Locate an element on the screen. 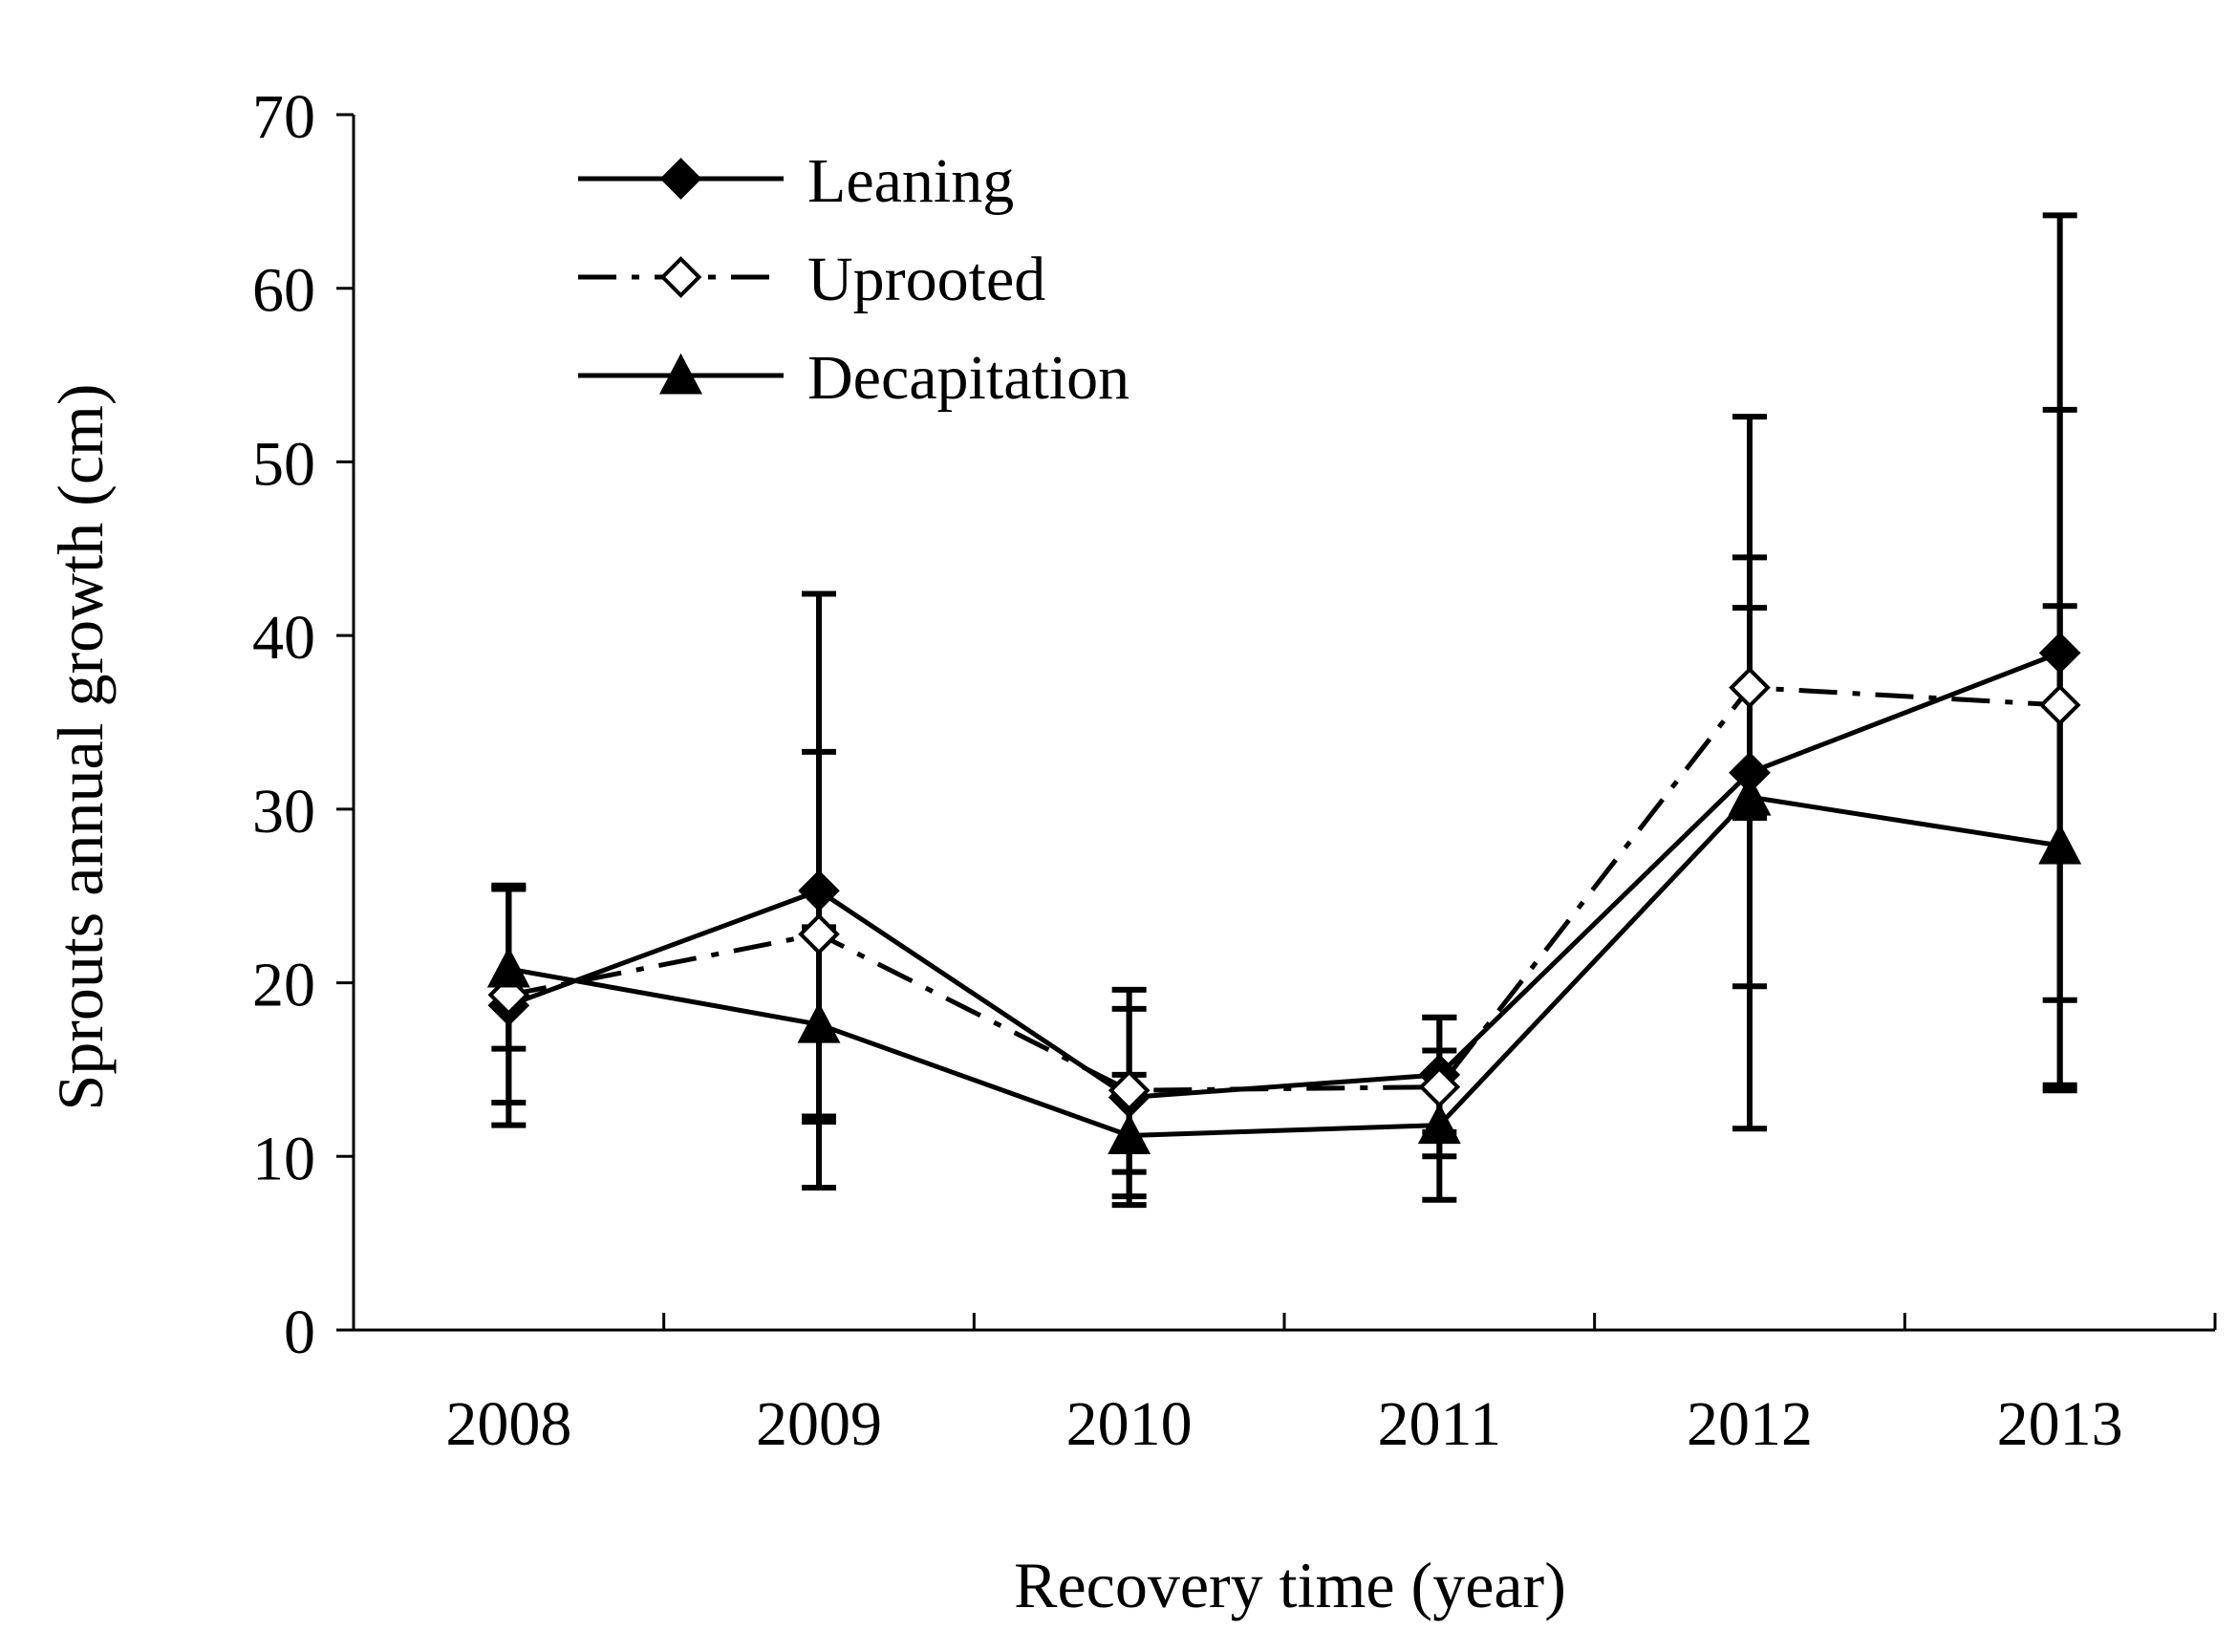 This screenshot has height=1652, width=2237. legend: Leaning Uprooted Decapitation is located at coordinates (853, 280).